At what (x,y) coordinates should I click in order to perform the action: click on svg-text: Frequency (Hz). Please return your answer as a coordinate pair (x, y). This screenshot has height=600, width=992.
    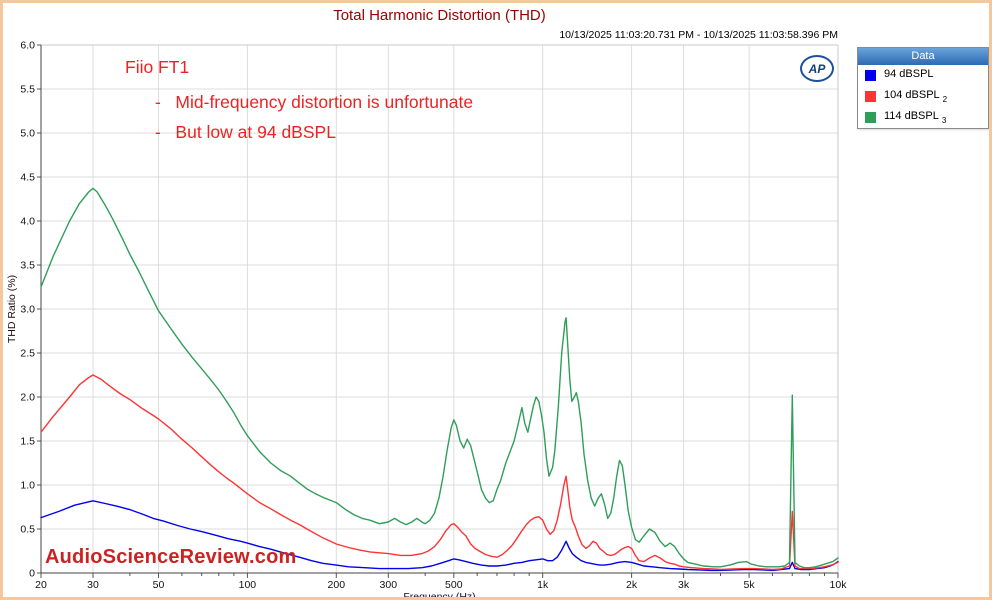
    Looking at the image, I should click on (439, 595).